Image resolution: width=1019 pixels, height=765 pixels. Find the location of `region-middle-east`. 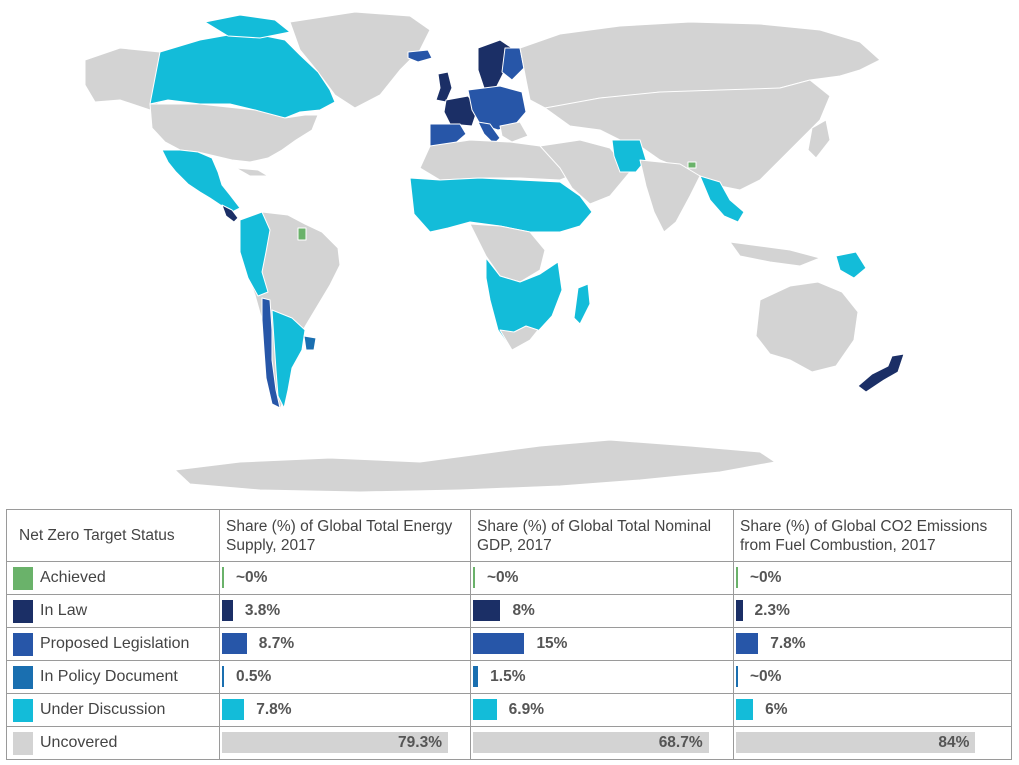

region-middle-east is located at coordinates (585, 172).